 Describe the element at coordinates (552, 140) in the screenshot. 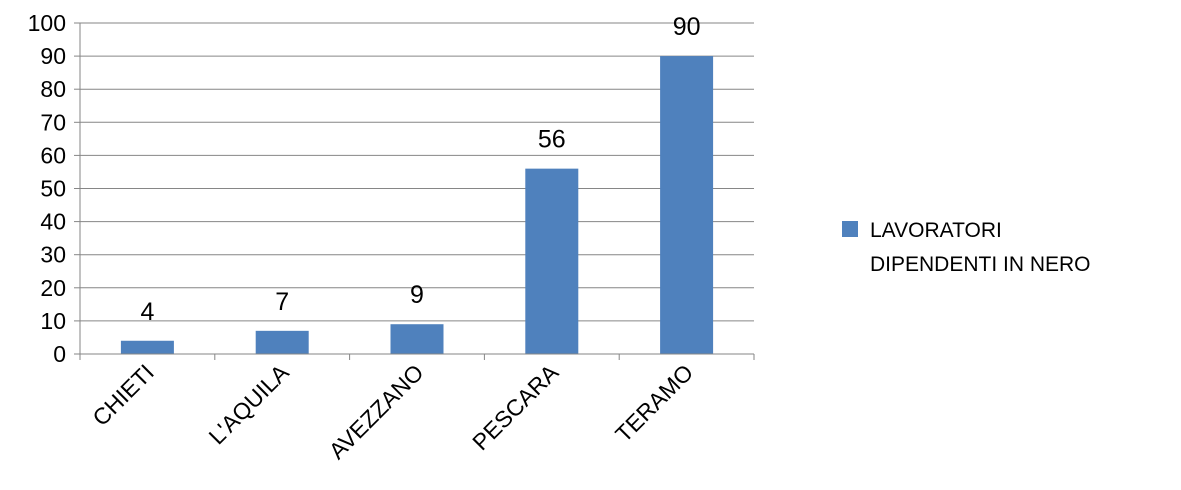

I see `data-label: 56` at that location.